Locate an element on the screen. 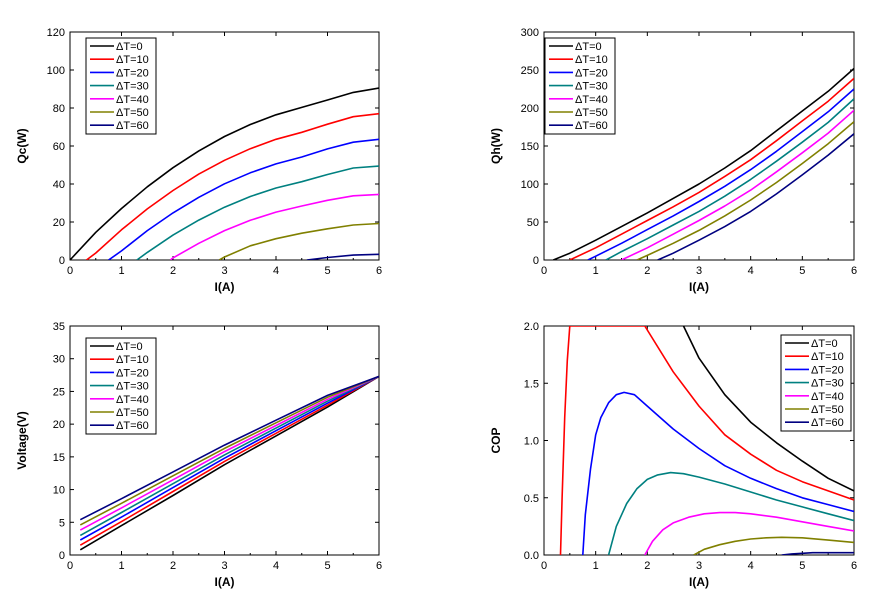 This screenshot has height=607, width=878. y-tick-label: 50 is located at coordinates (533, 223).